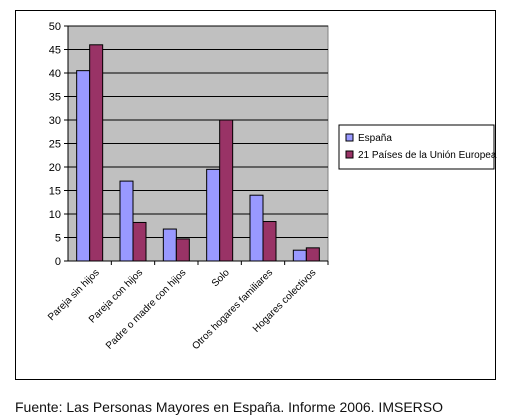 This screenshot has height=419, width=505. I want to click on y-tick-label: 50, so click(55, 27).